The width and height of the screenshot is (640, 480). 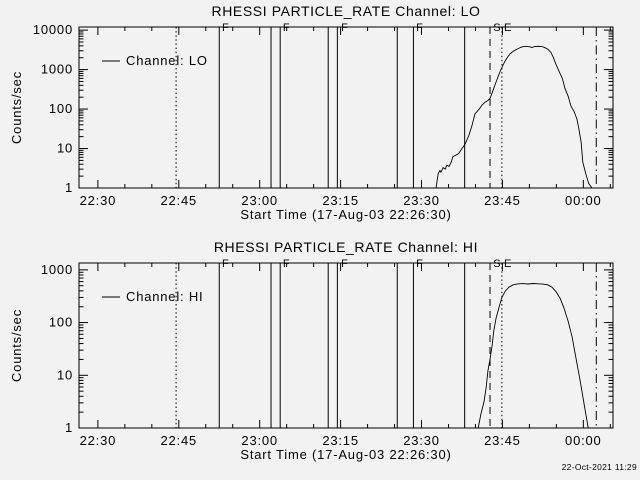 What do you see at coordinates (167, 60) in the screenshot?
I see `legend-label: Channel: LO` at bounding box center [167, 60].